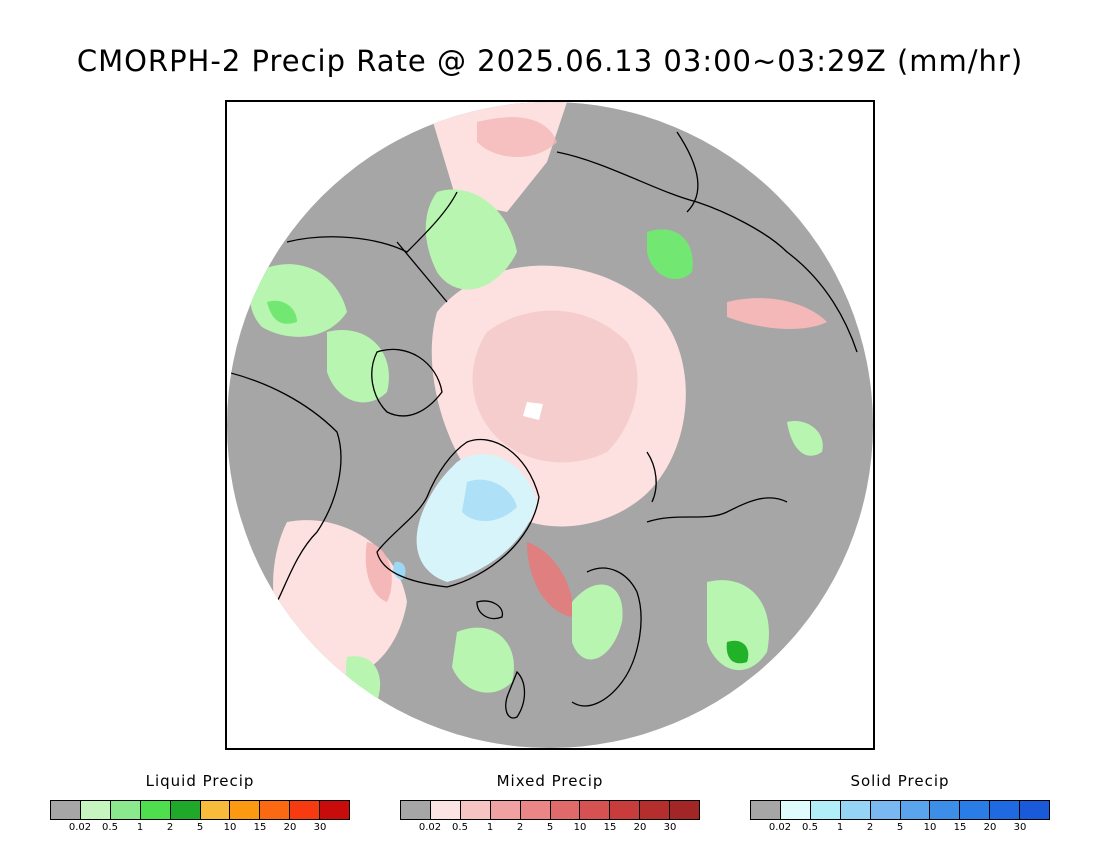 Image resolution: width=1100 pixels, height=850 pixels. What do you see at coordinates (483, 660) in the screenshot?
I see `liquid-precip-uk` at bounding box center [483, 660].